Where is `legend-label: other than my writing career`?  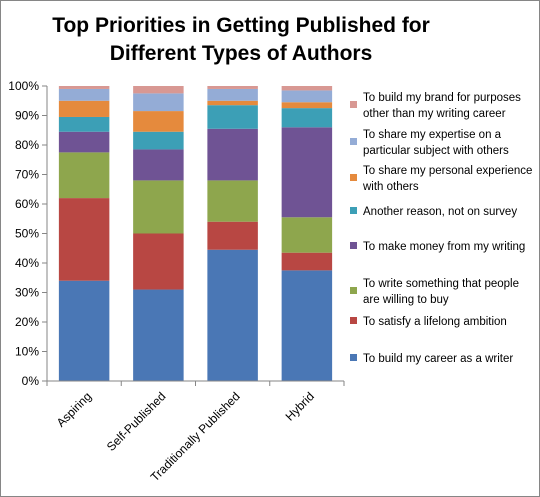 legend-label: other than my writing career is located at coordinates (434, 114).